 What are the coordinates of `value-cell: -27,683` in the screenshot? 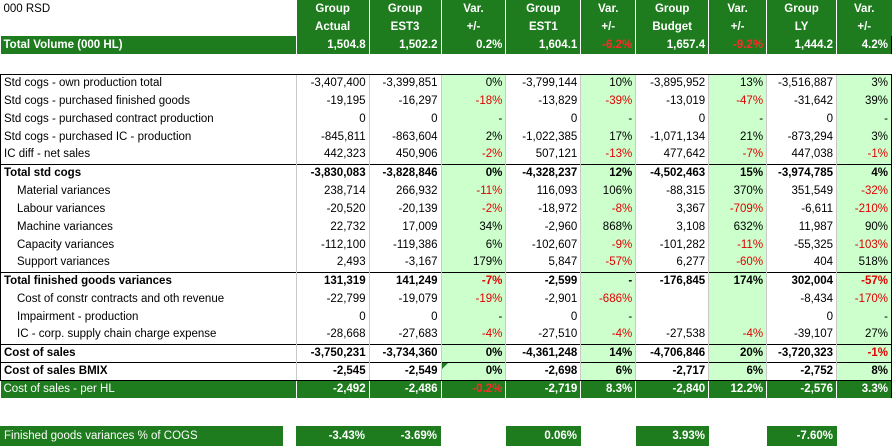 It's located at (405, 335).